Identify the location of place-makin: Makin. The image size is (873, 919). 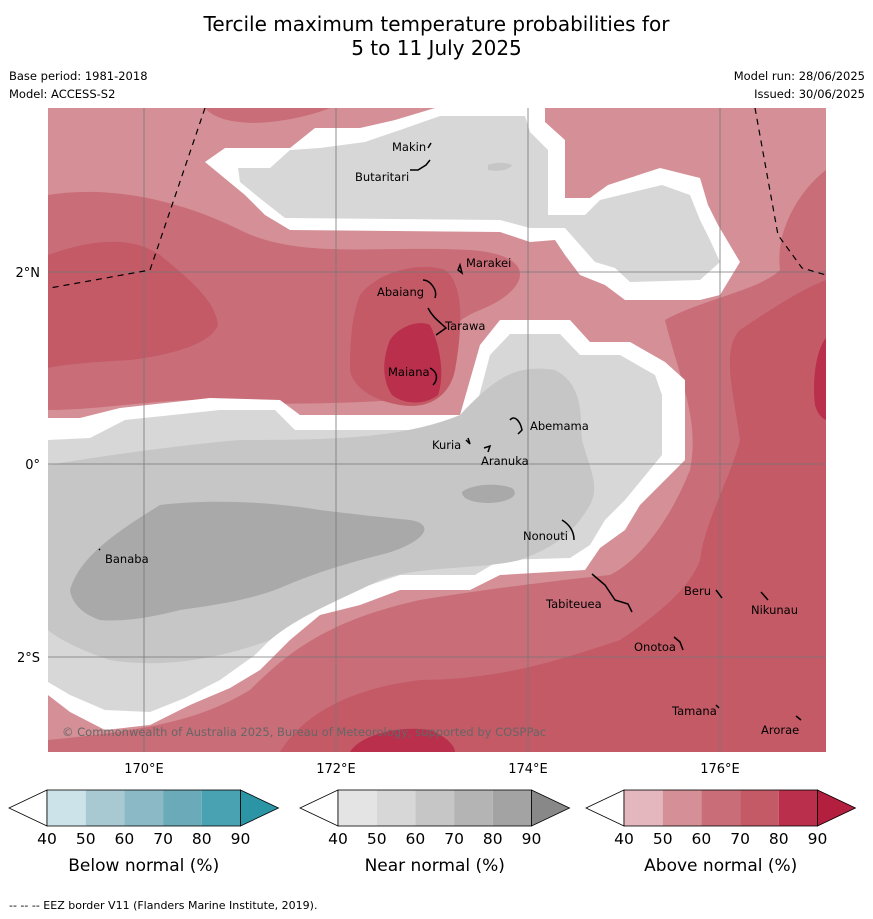
(409, 147).